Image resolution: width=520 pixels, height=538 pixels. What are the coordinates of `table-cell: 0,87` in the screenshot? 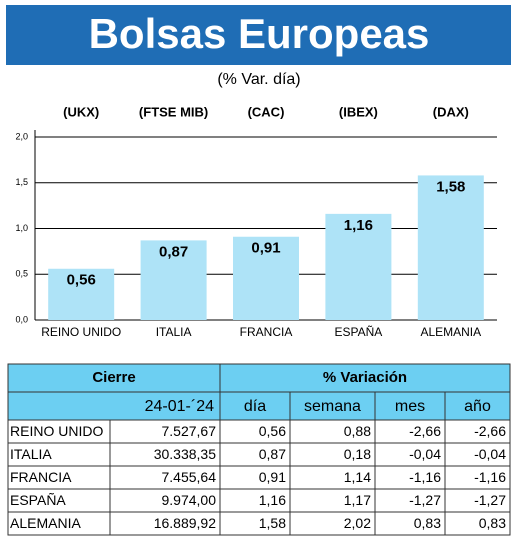 It's located at (272, 454).